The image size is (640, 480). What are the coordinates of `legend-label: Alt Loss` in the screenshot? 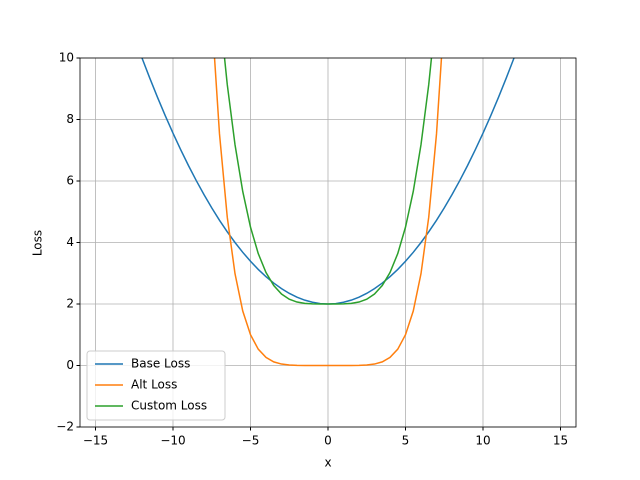 It's located at (154, 385).